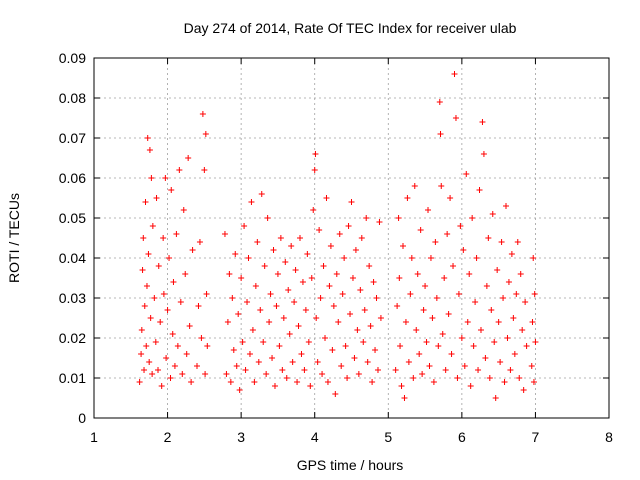 Image resolution: width=640 pixels, height=480 pixels. Describe the element at coordinates (462, 437) in the screenshot. I see `x-tick-label: 6` at that location.